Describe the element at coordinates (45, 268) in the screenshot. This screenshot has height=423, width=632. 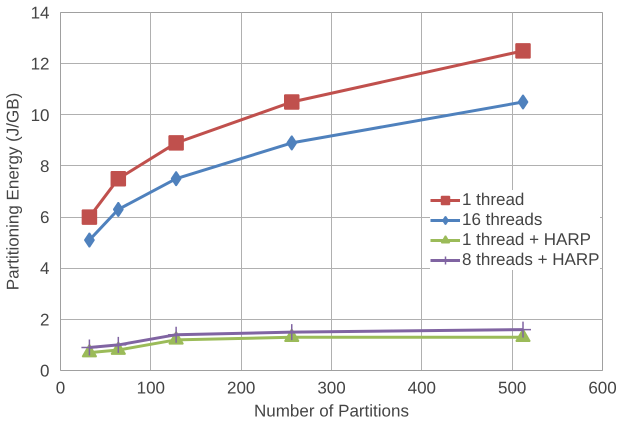
I see `y-tick-label: 4` at that location.